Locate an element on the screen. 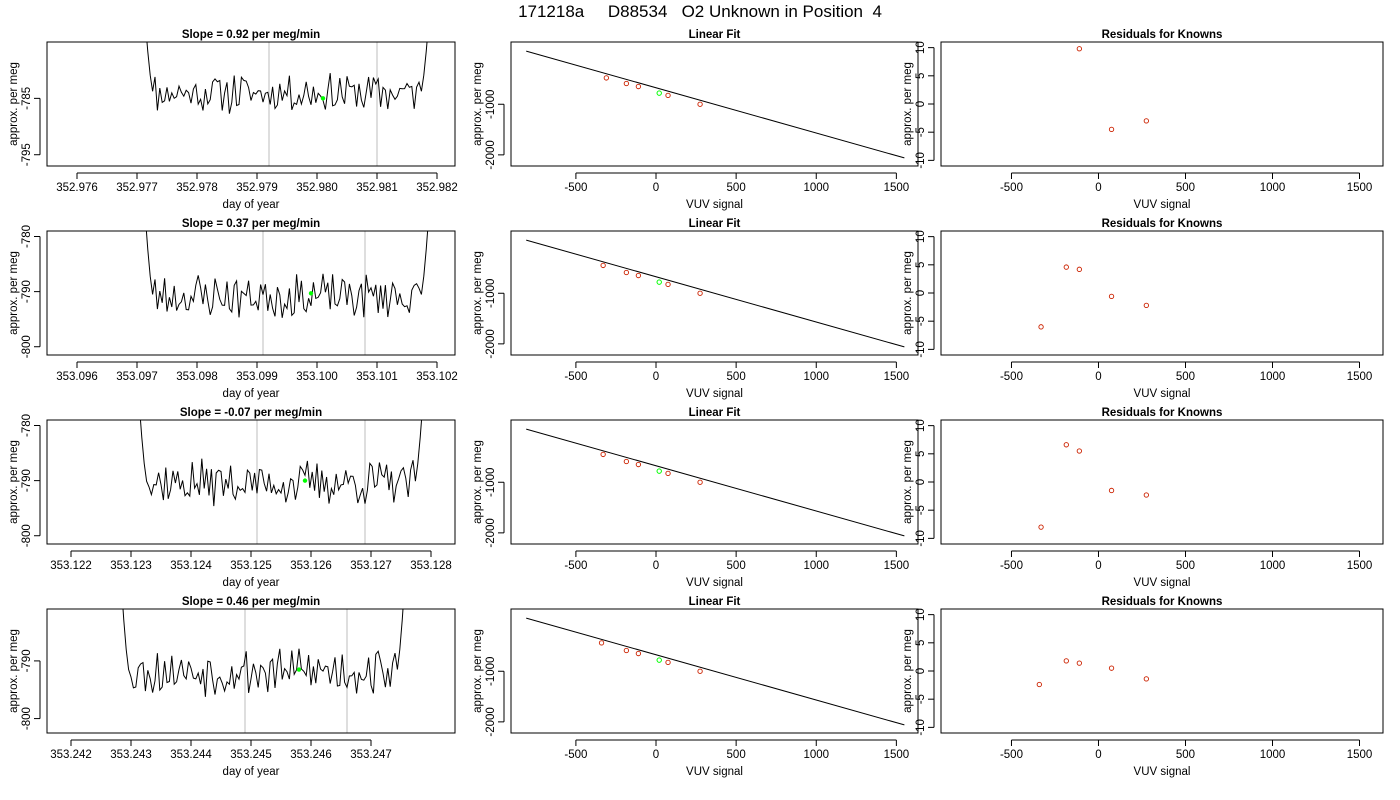 The width and height of the screenshot is (1400, 800). x-tick-label: 352.980 is located at coordinates (317, 188).